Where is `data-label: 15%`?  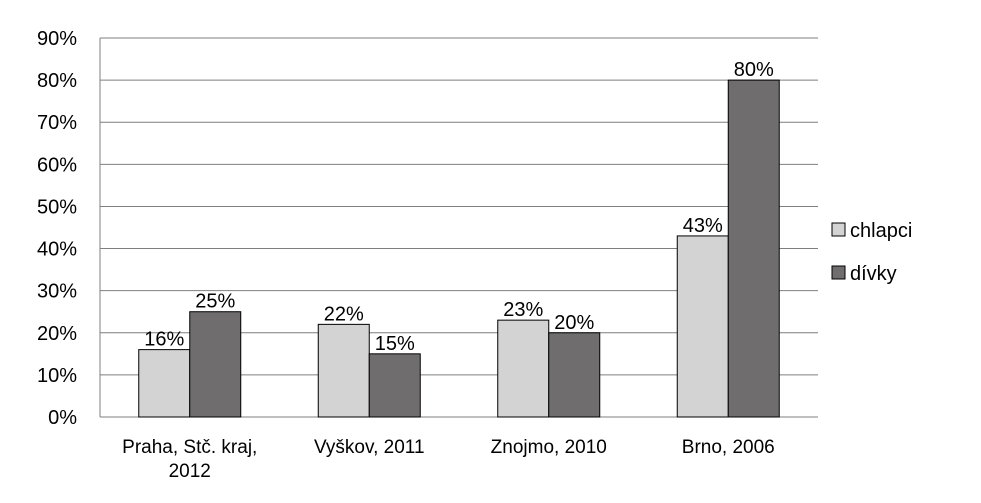
data-label: 15% is located at coordinates (395, 344).